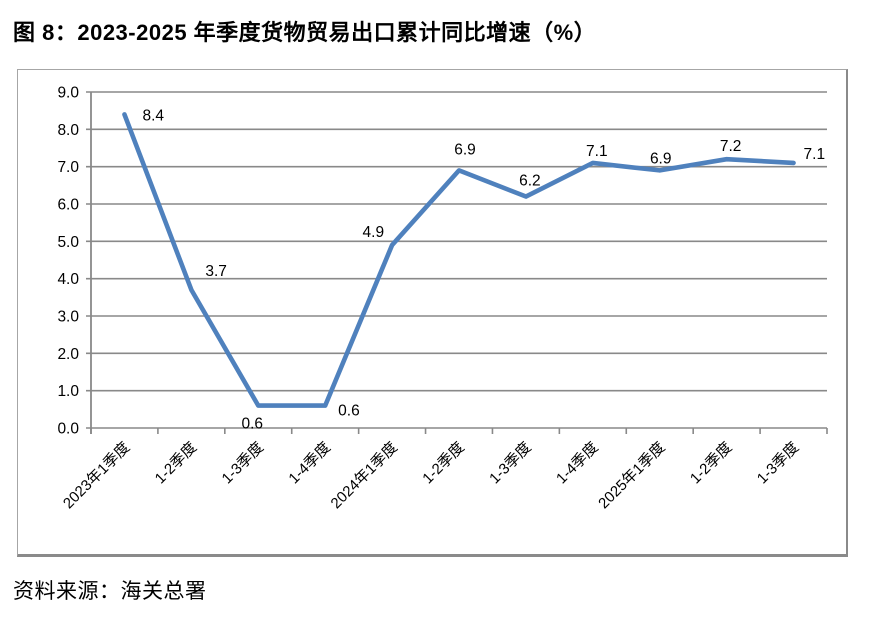 The image size is (879, 618). What do you see at coordinates (68, 279) in the screenshot?
I see `y-axis-tick-label: 4.0` at bounding box center [68, 279].